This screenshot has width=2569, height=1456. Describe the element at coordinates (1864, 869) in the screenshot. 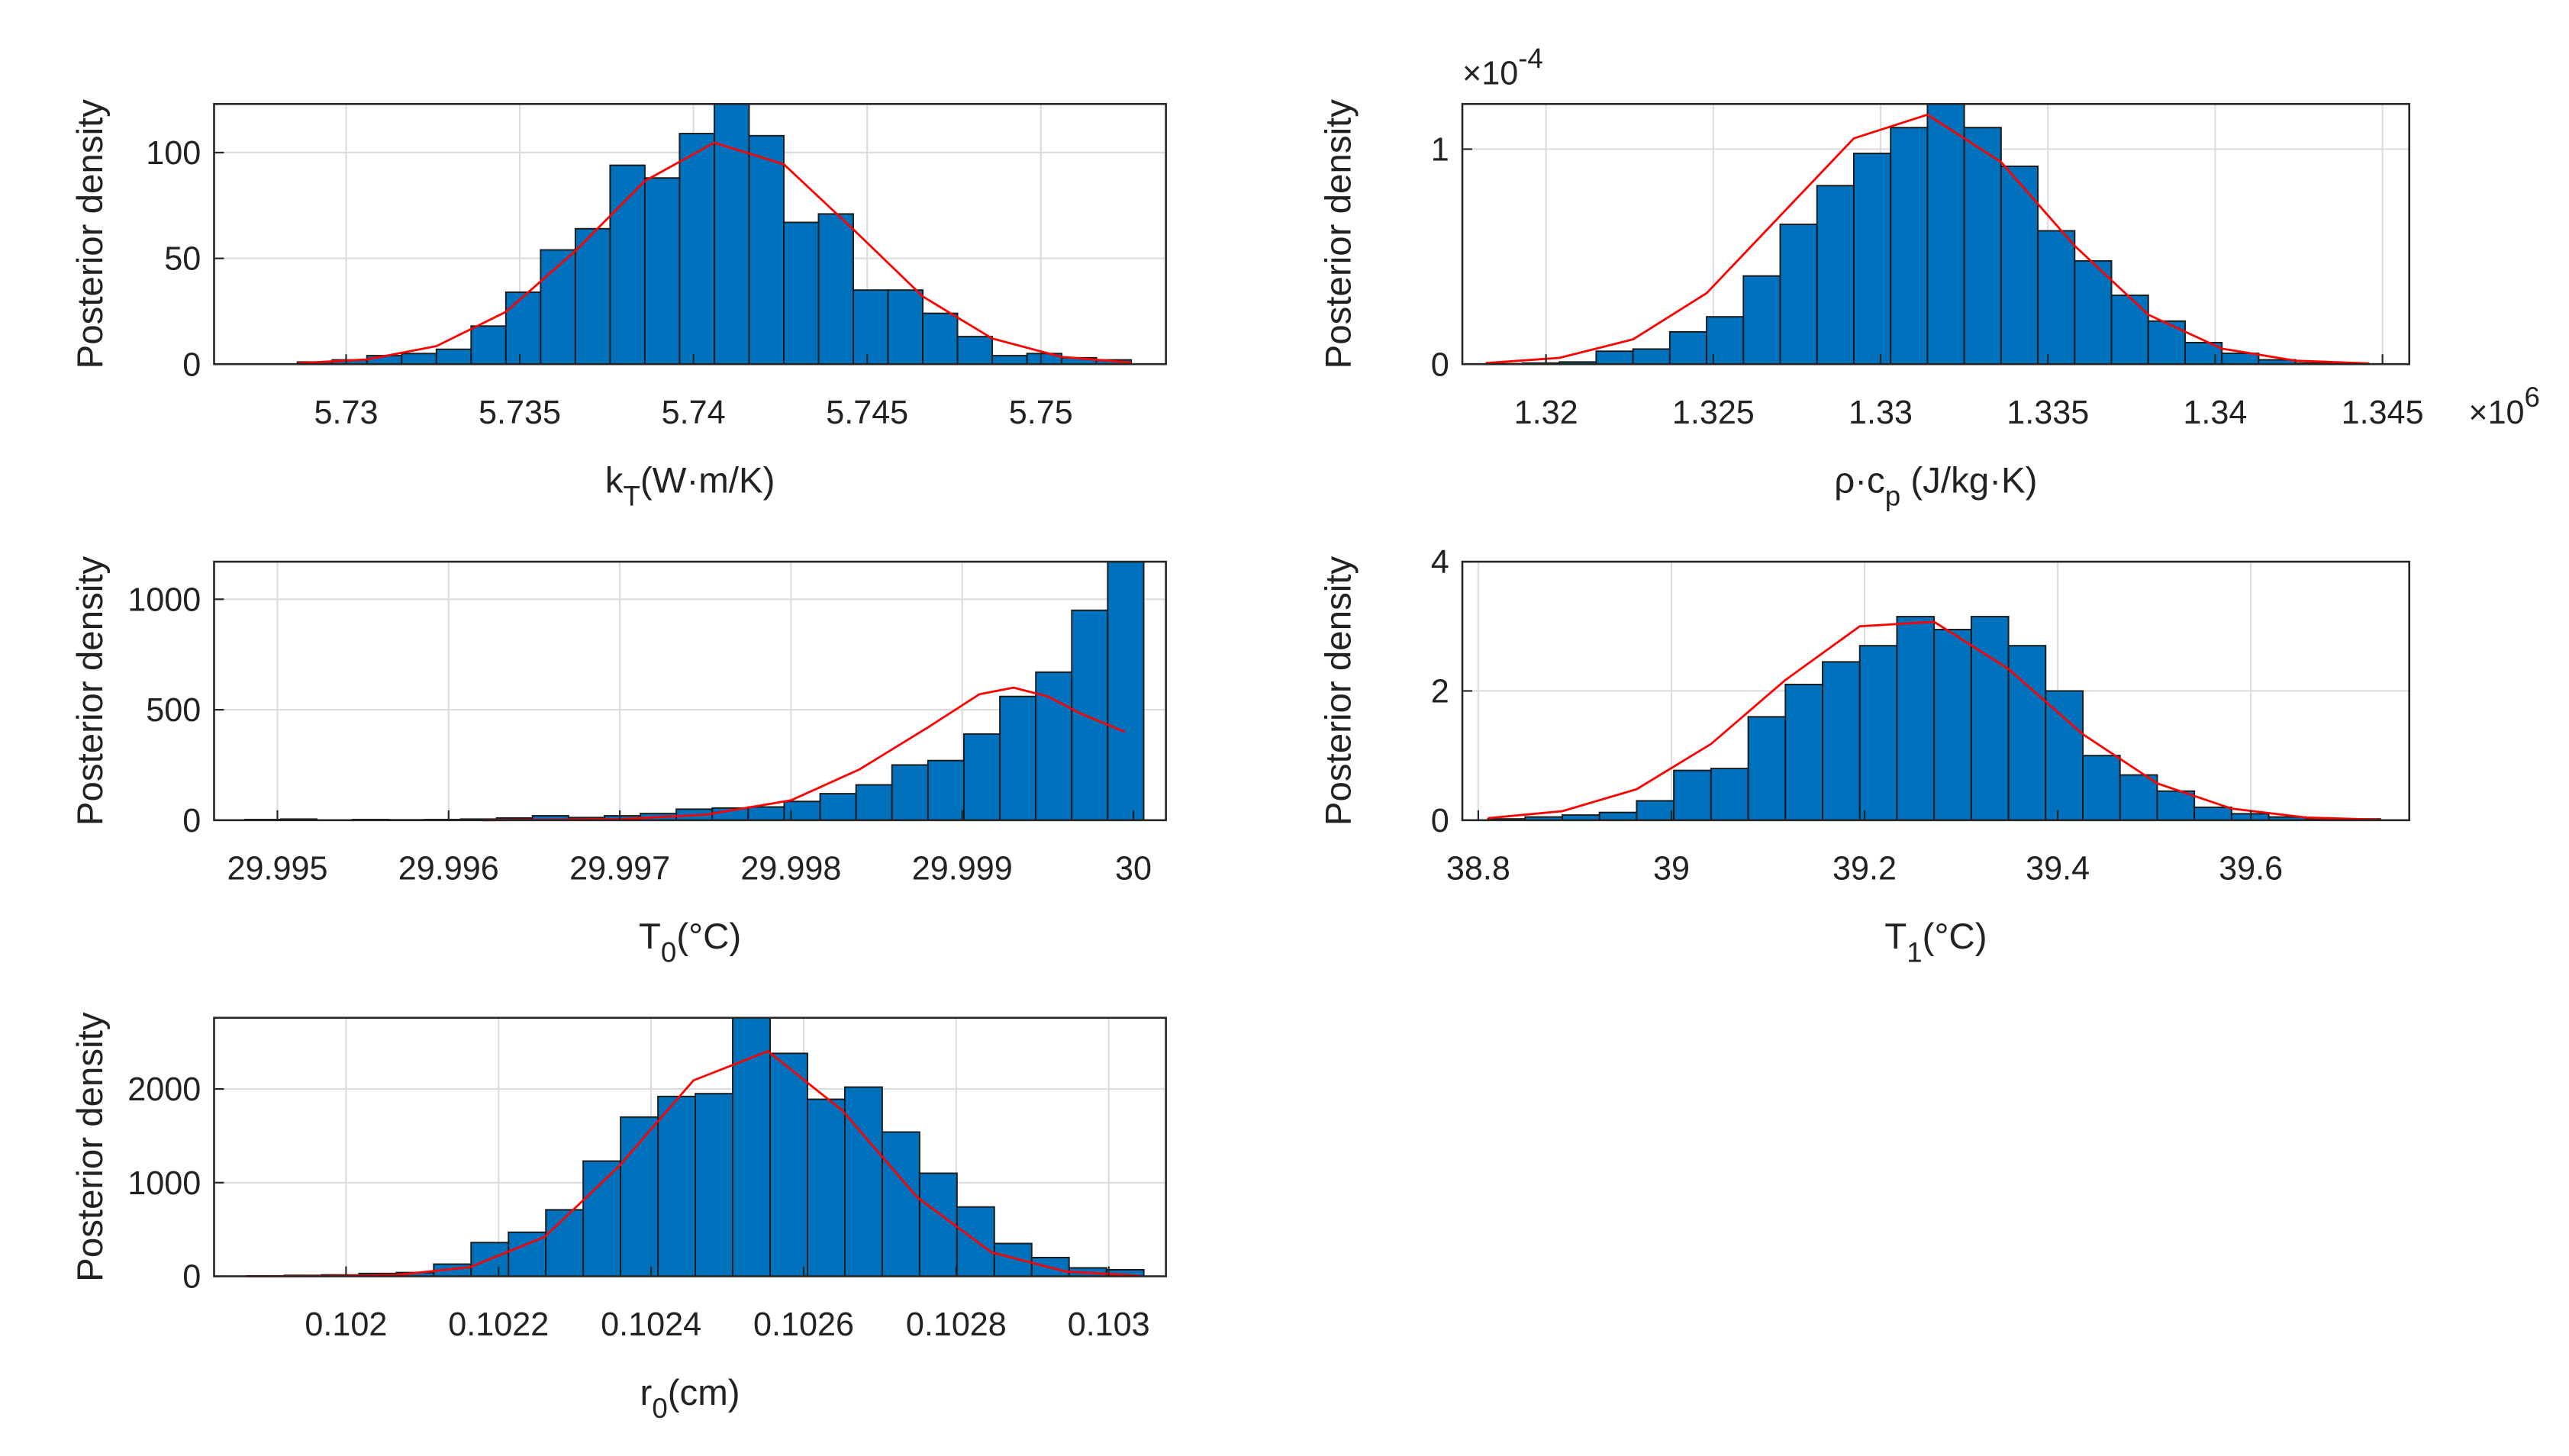

I see `x-tick-label: 39.2` at that location.